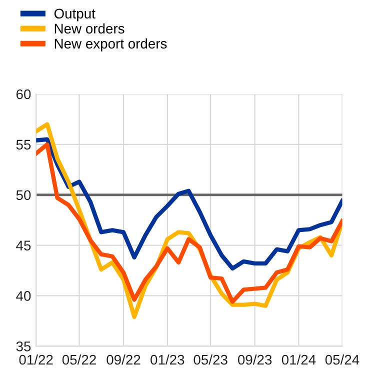  I want to click on y-tick-label: 50, so click(23, 195).